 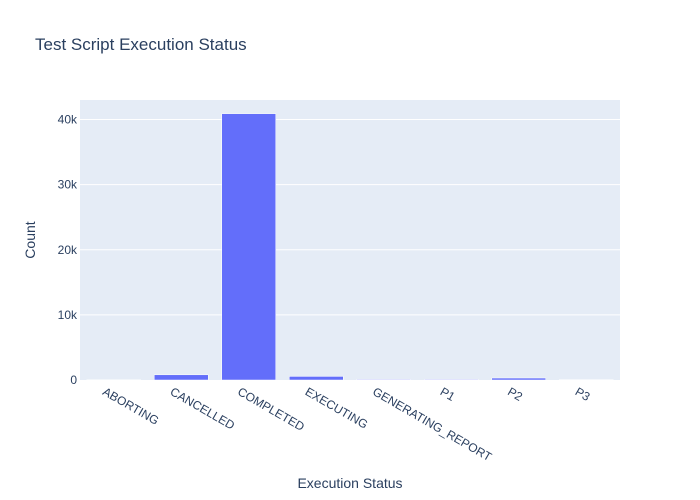 I want to click on bar-p1, so click(x=451, y=380).